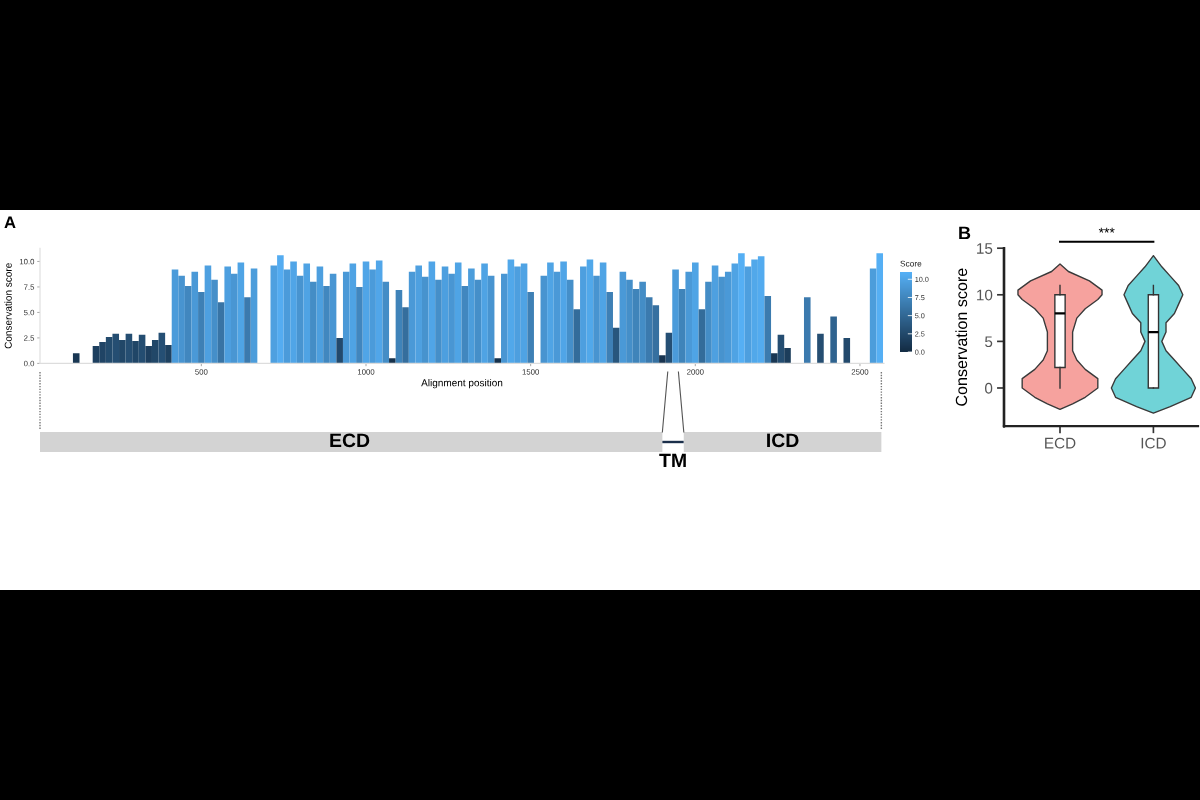 The height and width of the screenshot is (800, 1200). I want to click on y-axis-title: Conservation score, so click(961, 337).